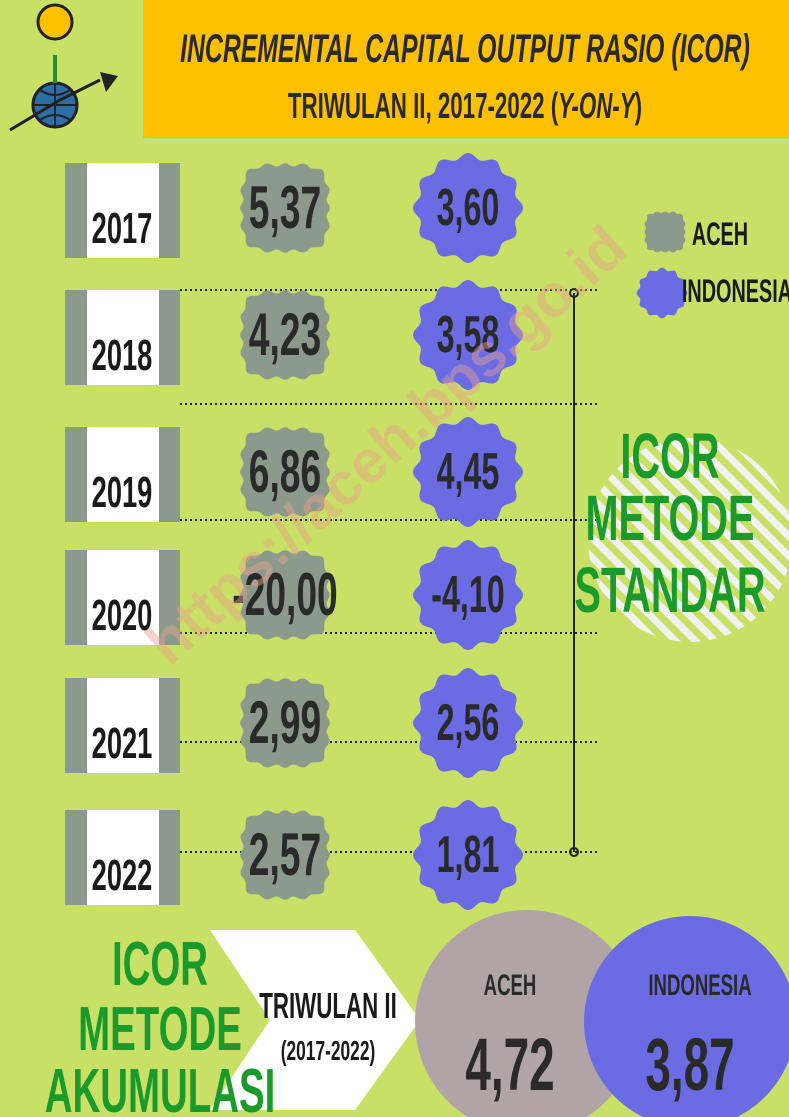  What do you see at coordinates (662, 293) in the screenshot?
I see `legend-indonesia-swatch` at bounding box center [662, 293].